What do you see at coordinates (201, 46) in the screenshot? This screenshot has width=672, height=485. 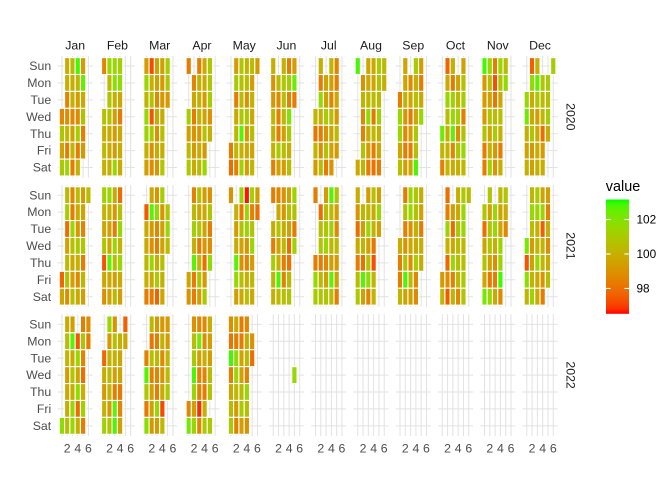 I see `svg-text: Apr` at bounding box center [201, 46].